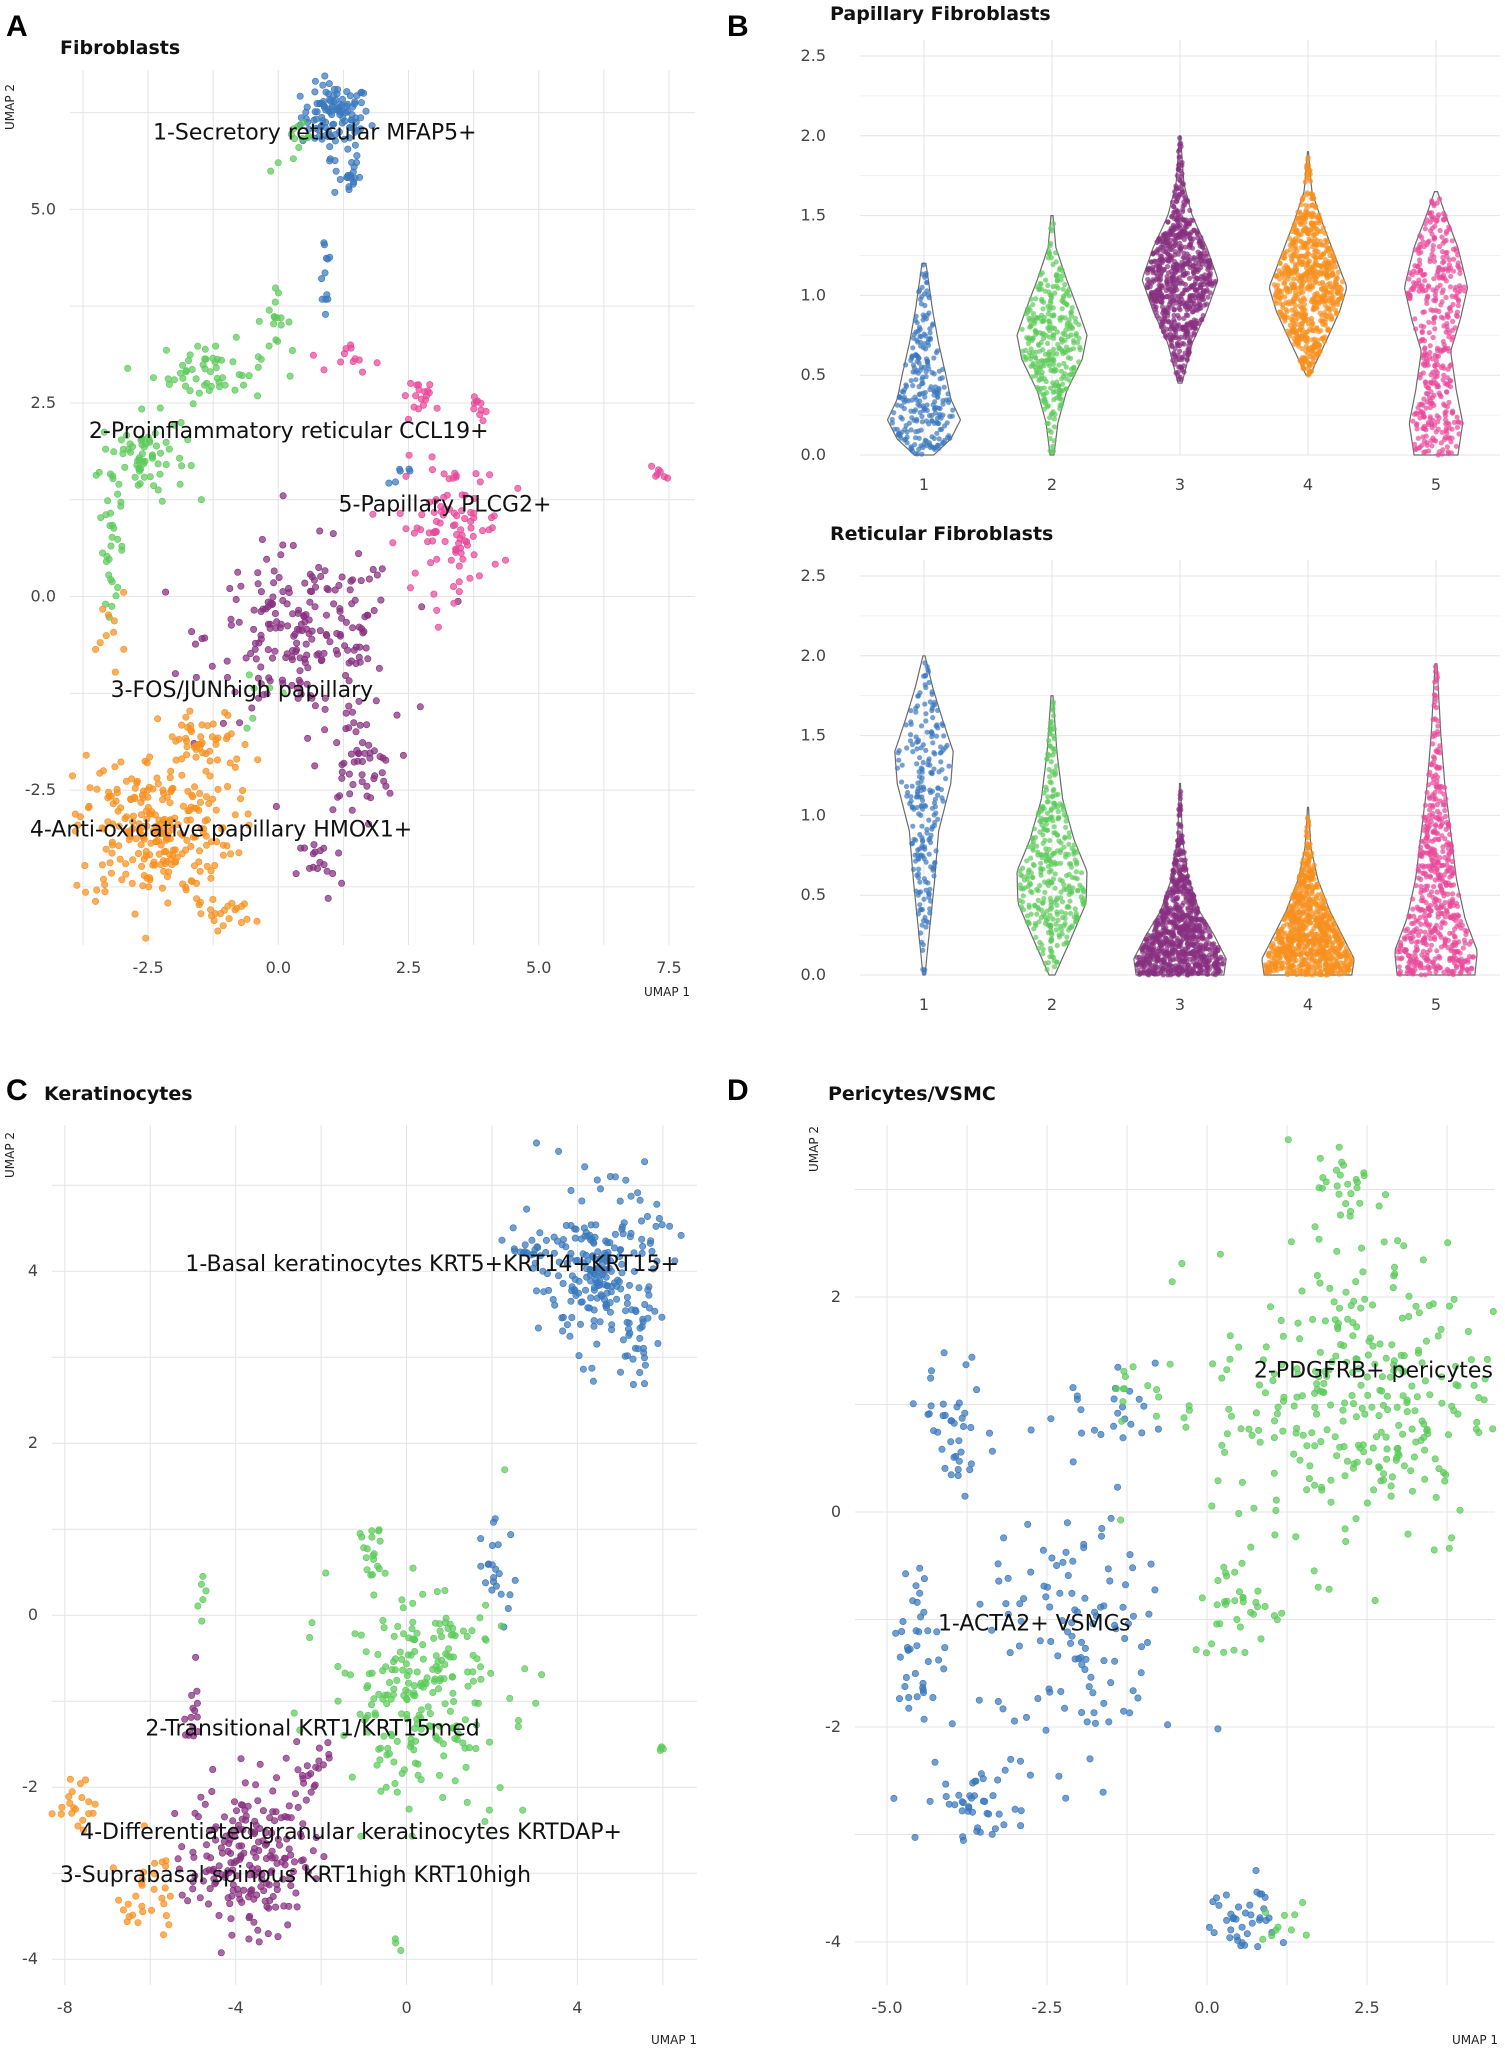 The height and width of the screenshot is (2048, 1505). Describe the element at coordinates (813, 454) in the screenshot. I see `y-tick-label: 0.0` at that location.